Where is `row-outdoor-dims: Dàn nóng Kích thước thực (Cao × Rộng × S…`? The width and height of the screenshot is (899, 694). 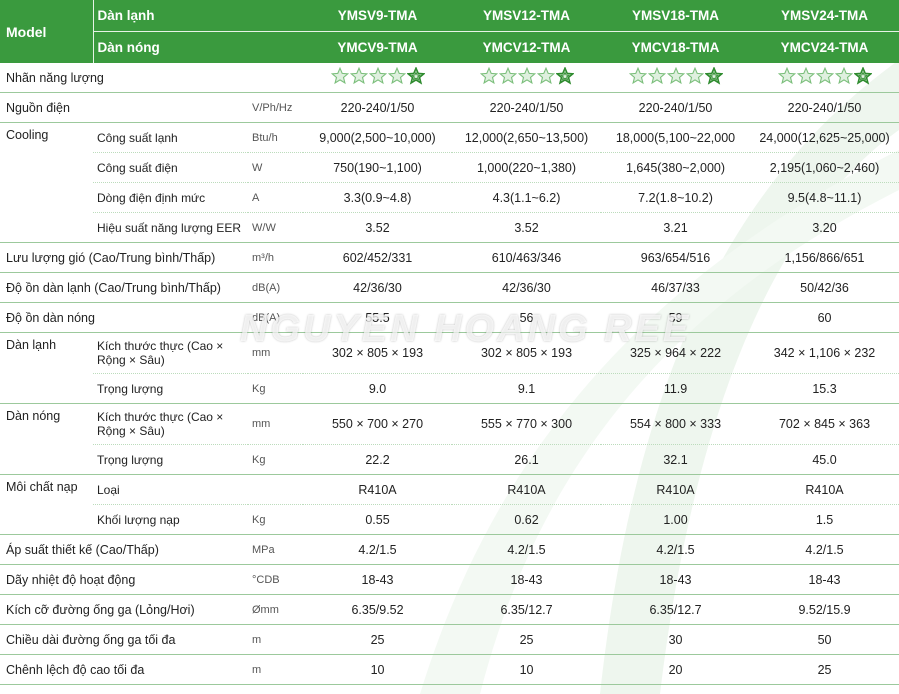
row-outdoor-dims: Dàn nóng Kích thước thực (Cao × Rộng × S… is located at coordinates (449, 439).